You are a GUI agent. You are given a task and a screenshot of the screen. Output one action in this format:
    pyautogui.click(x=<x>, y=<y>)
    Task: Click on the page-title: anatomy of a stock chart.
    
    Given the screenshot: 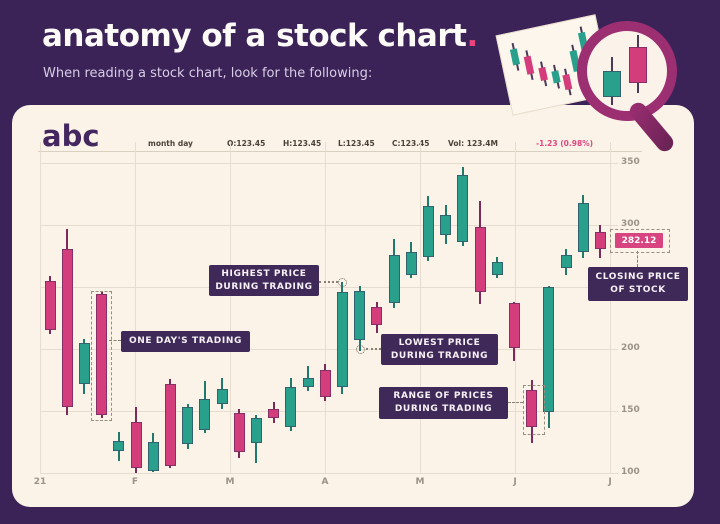 What is the action you would take?
    pyautogui.click(x=260, y=36)
    